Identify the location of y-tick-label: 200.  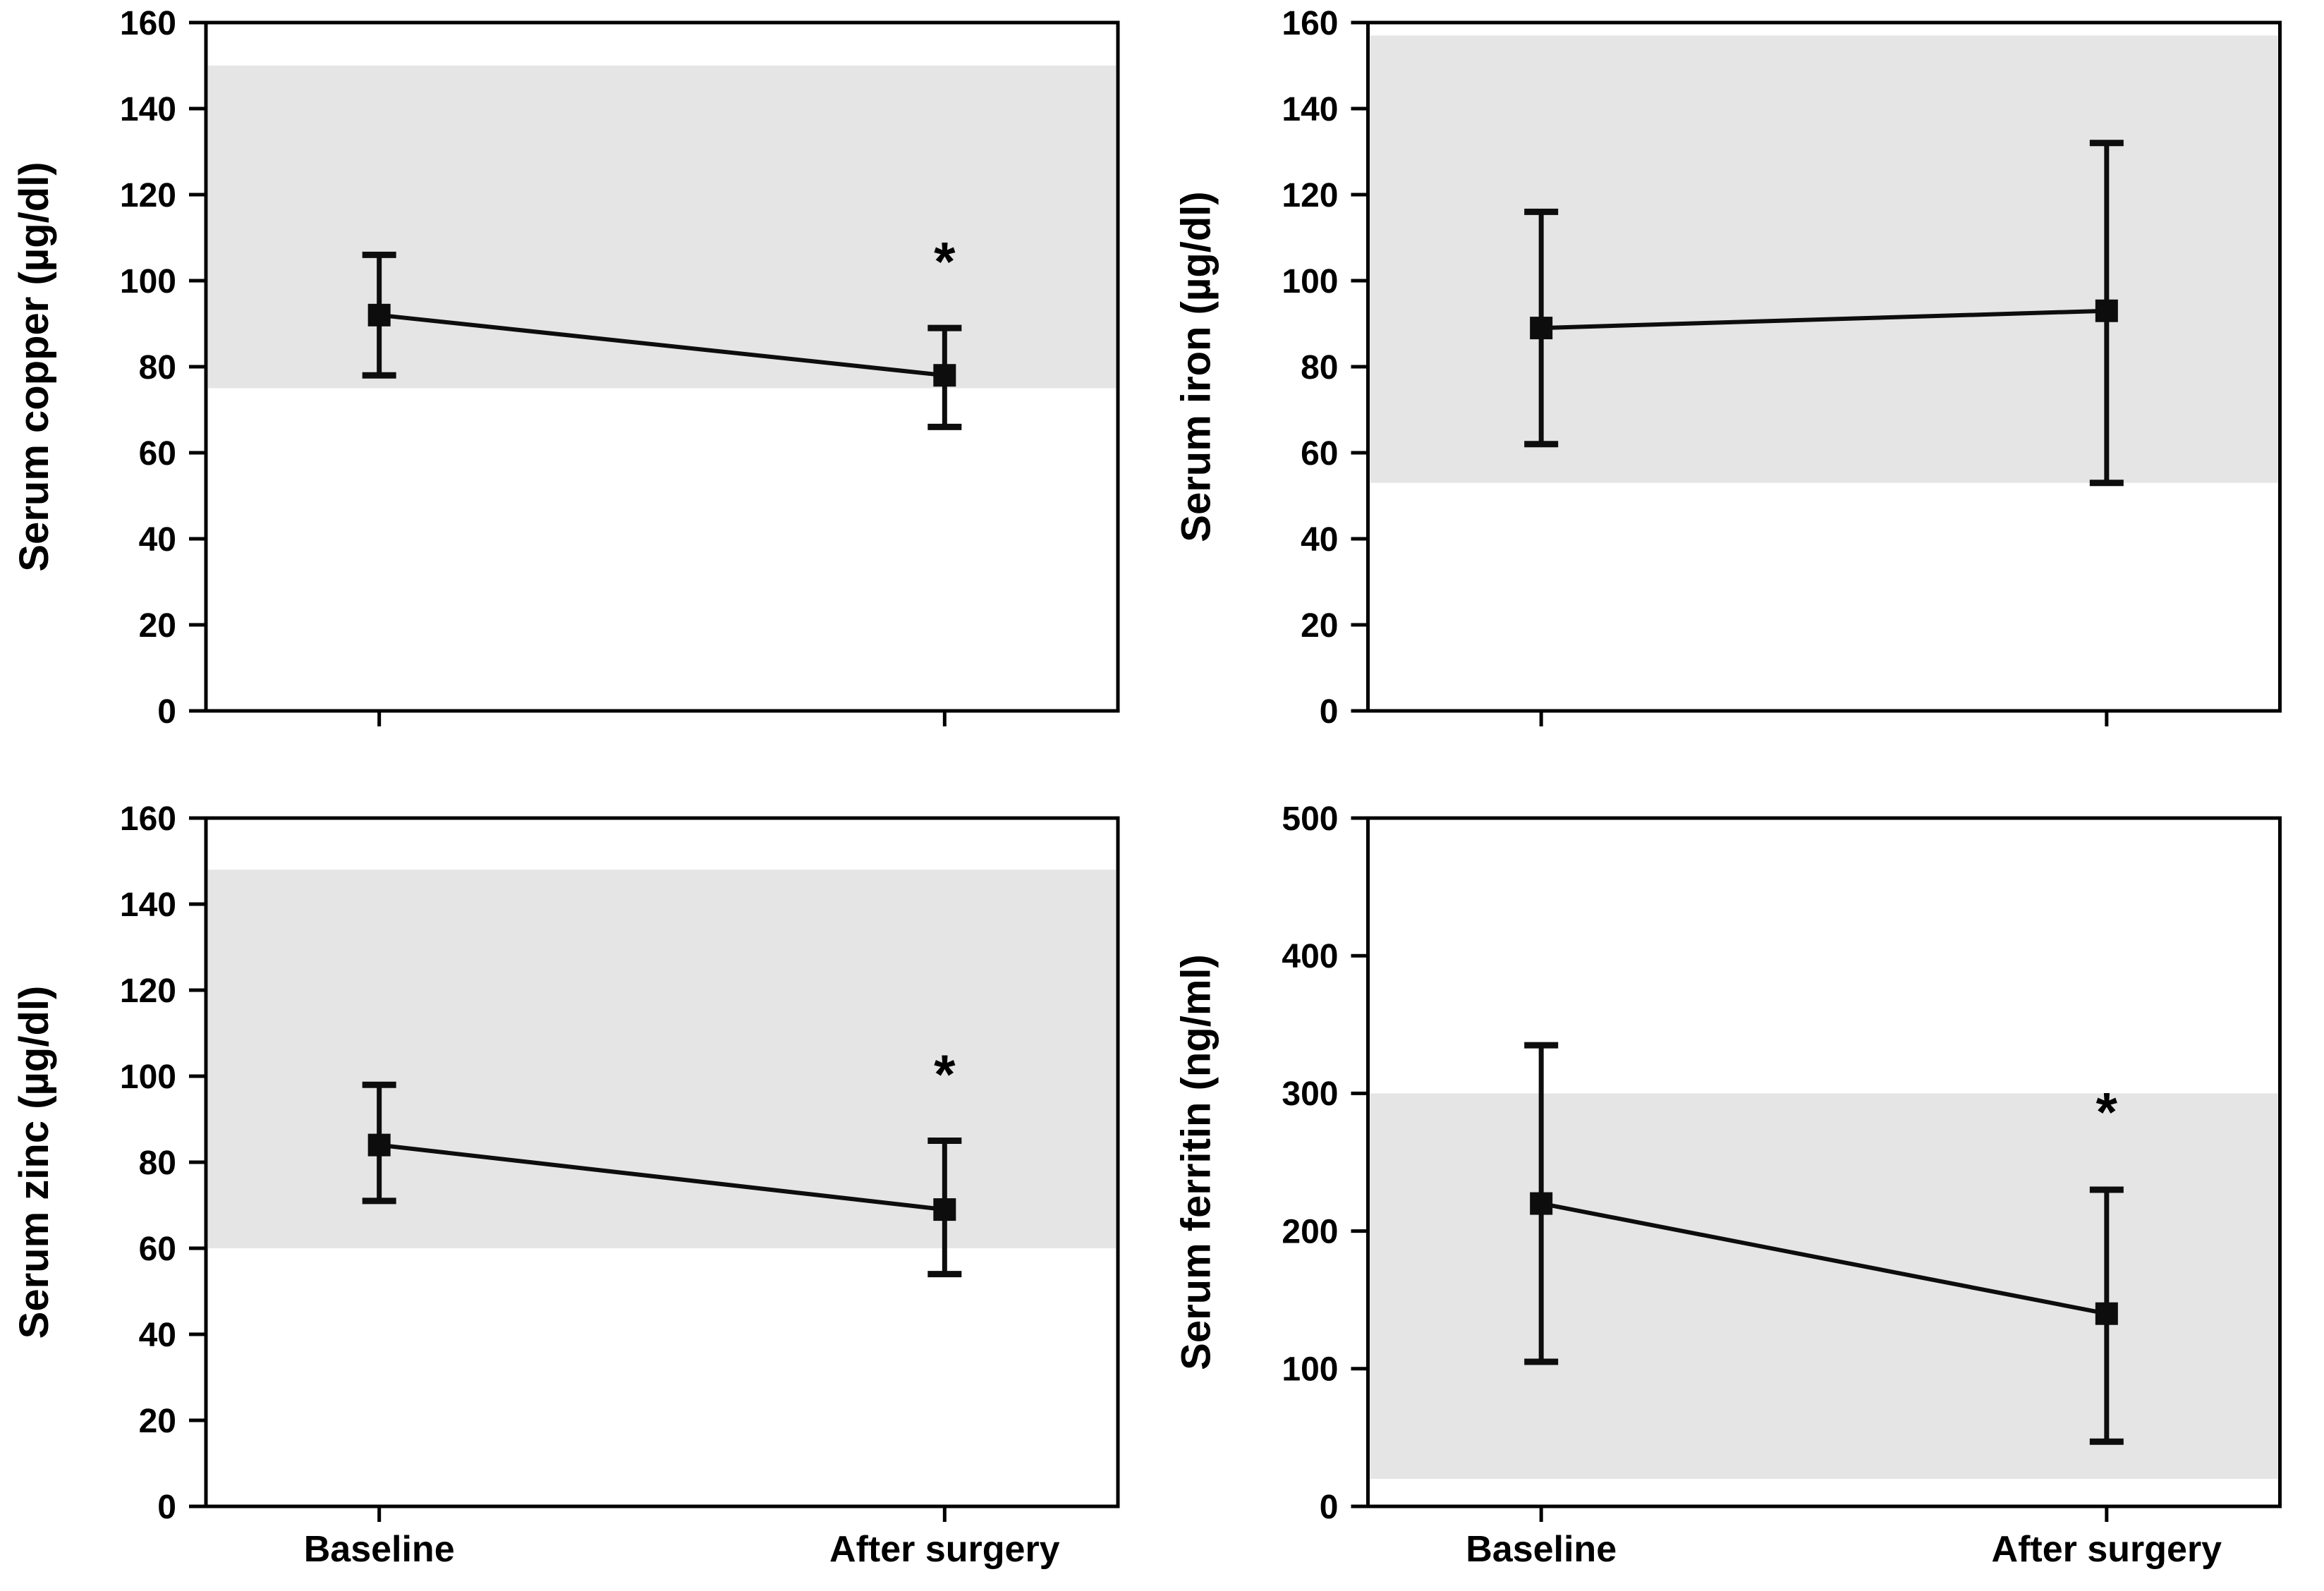
(1310, 1231).